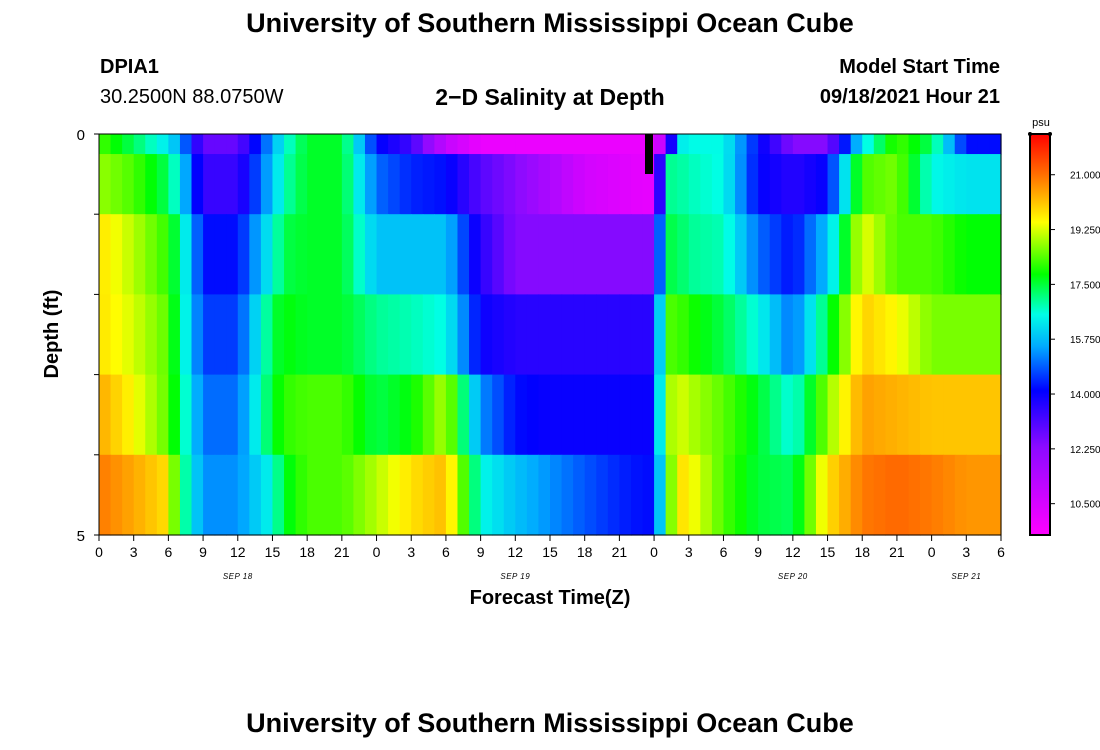 The height and width of the screenshot is (750, 1100). What do you see at coordinates (192, 97) in the screenshot?
I see `station-coordinates: 30.2500N 88.0750W` at bounding box center [192, 97].